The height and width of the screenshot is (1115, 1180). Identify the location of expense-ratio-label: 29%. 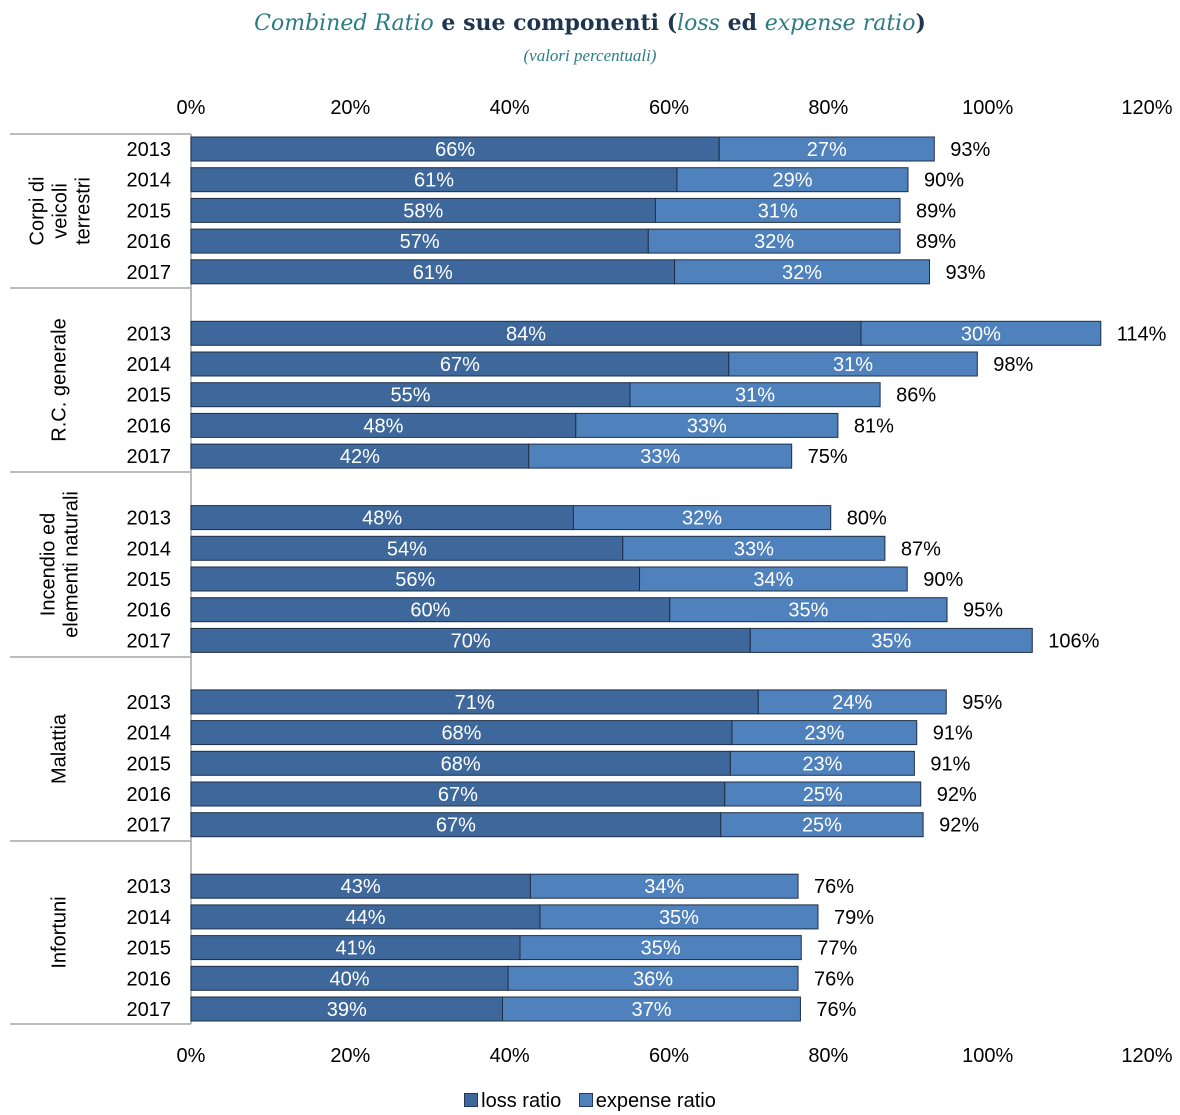
(792, 181).